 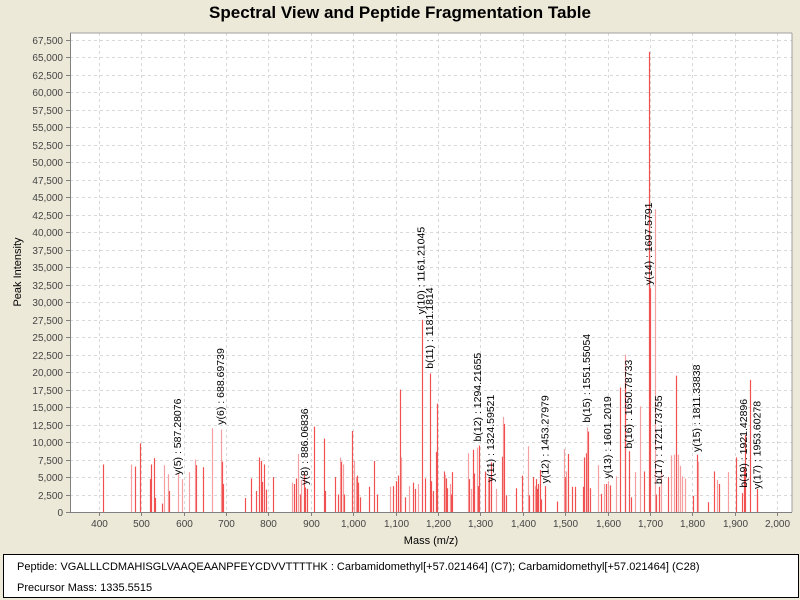 What do you see at coordinates (18, 272) in the screenshot?
I see `y-axis-label: Peak Intensity` at bounding box center [18, 272].